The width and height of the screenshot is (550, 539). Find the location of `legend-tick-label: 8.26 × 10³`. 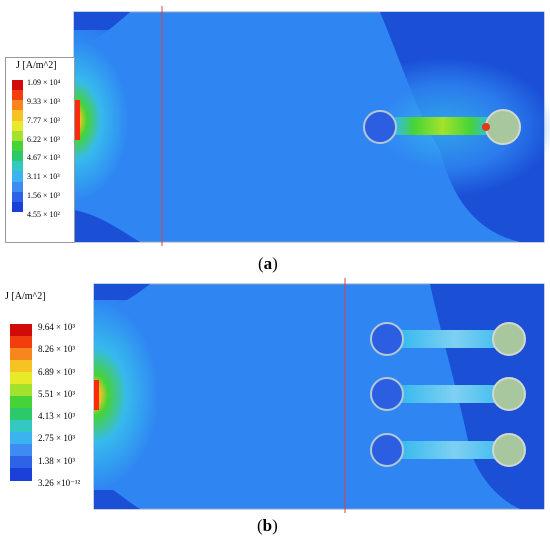

legend-tick-label: 8.26 × 10³ is located at coordinates (57, 349).